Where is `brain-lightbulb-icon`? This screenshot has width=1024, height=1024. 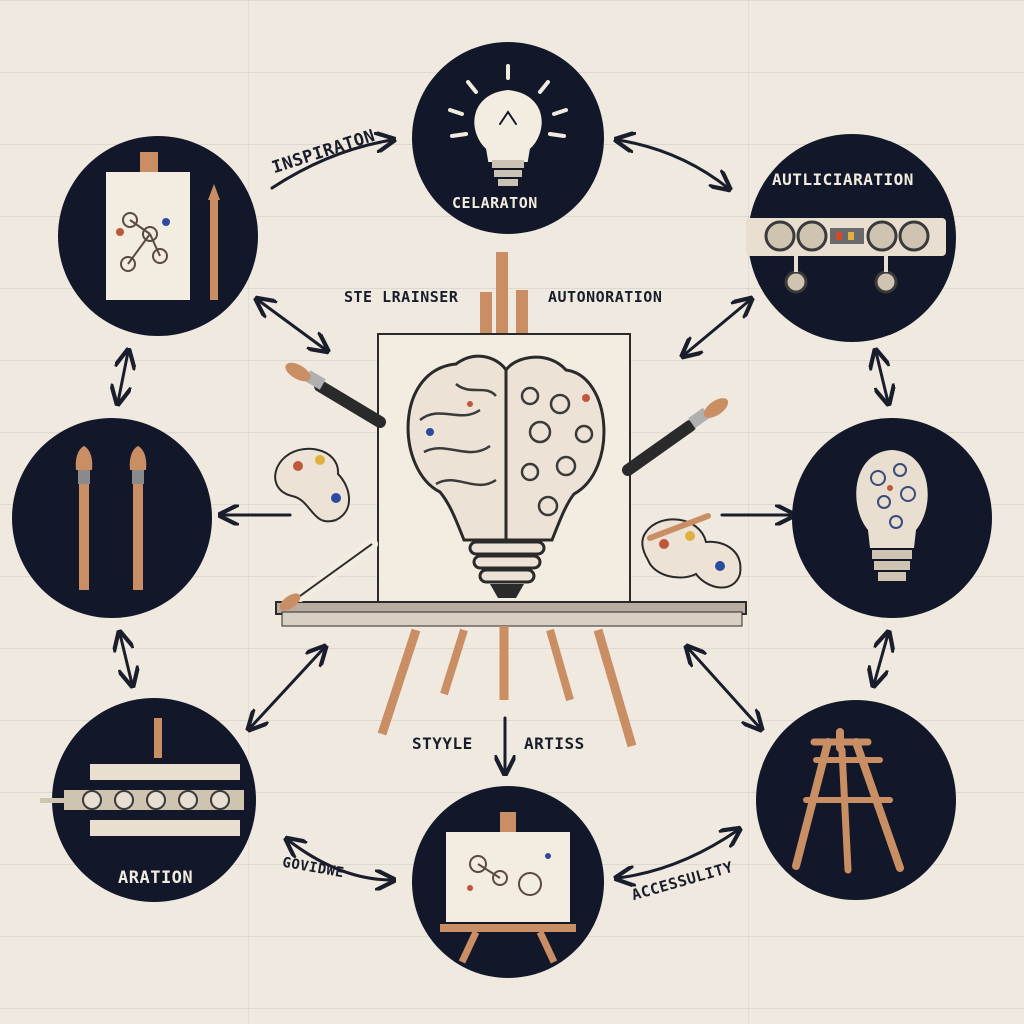 brain-lightbulb-icon is located at coordinates (506, 476).